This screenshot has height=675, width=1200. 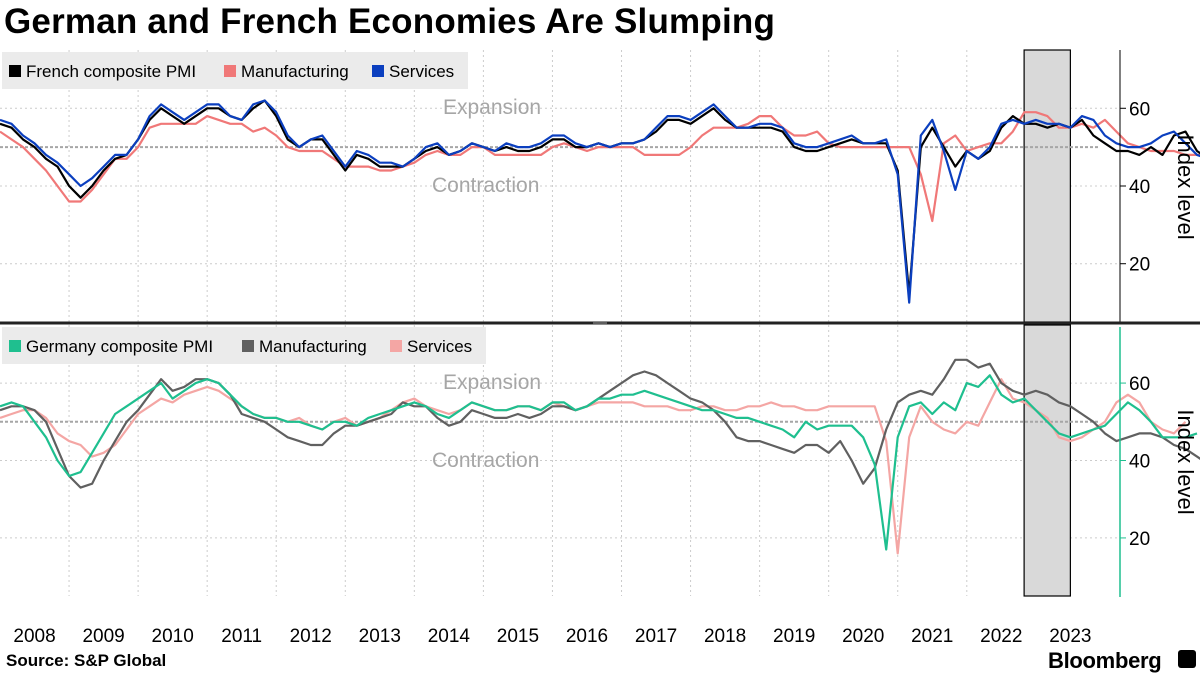 What do you see at coordinates (230, 71) in the screenshot?
I see `legend-swatch-french-manufacturing` at bounding box center [230, 71].